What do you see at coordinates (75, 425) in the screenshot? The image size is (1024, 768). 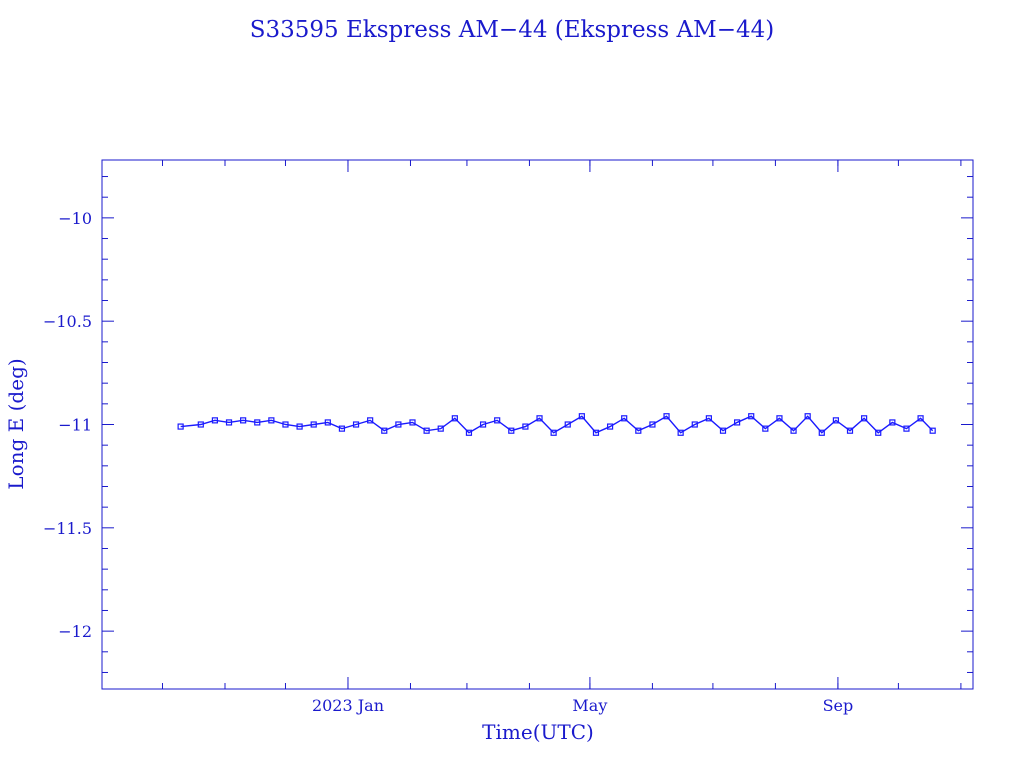 I see `y-tick-label: −11` at bounding box center [75, 425].